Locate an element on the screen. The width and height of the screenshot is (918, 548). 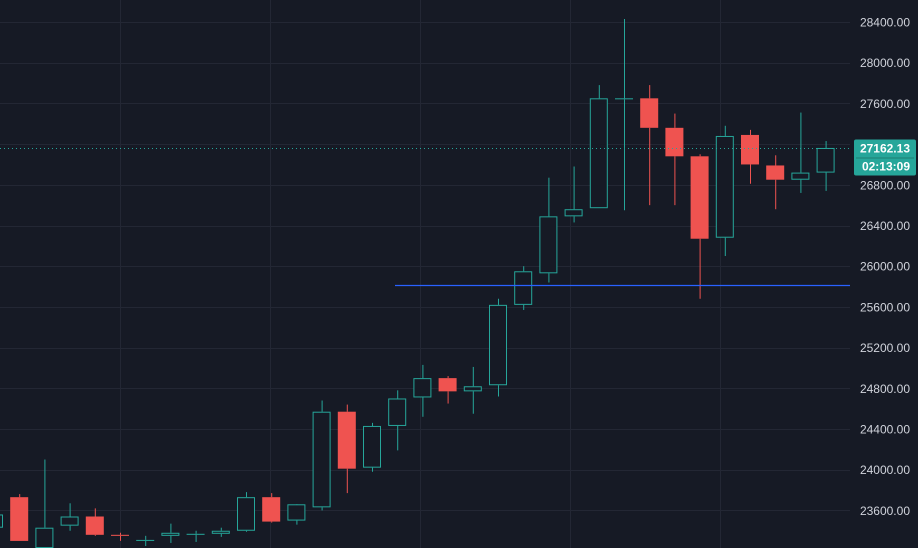
y-tick-label: 24000.00 is located at coordinates (885, 470).